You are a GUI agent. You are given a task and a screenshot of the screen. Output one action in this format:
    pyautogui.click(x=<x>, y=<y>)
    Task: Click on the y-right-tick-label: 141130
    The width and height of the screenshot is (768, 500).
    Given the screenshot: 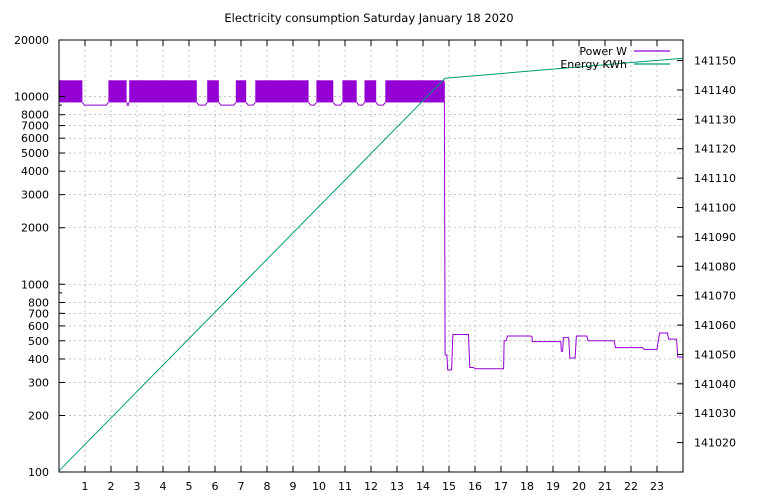 What is the action you would take?
    pyautogui.click(x=715, y=119)
    